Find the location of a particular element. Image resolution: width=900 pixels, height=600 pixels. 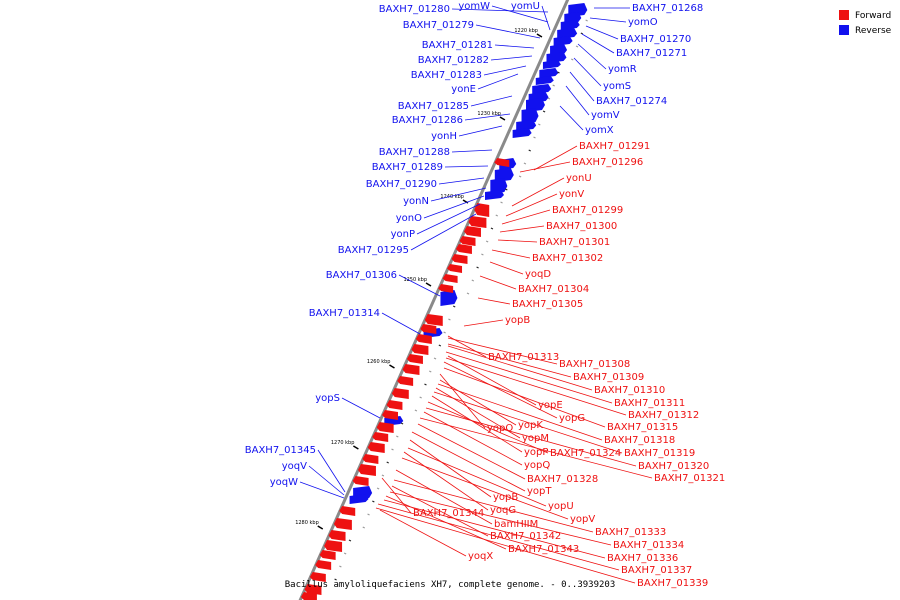

tick-label: 1240 kbp is located at coordinates (452, 197).